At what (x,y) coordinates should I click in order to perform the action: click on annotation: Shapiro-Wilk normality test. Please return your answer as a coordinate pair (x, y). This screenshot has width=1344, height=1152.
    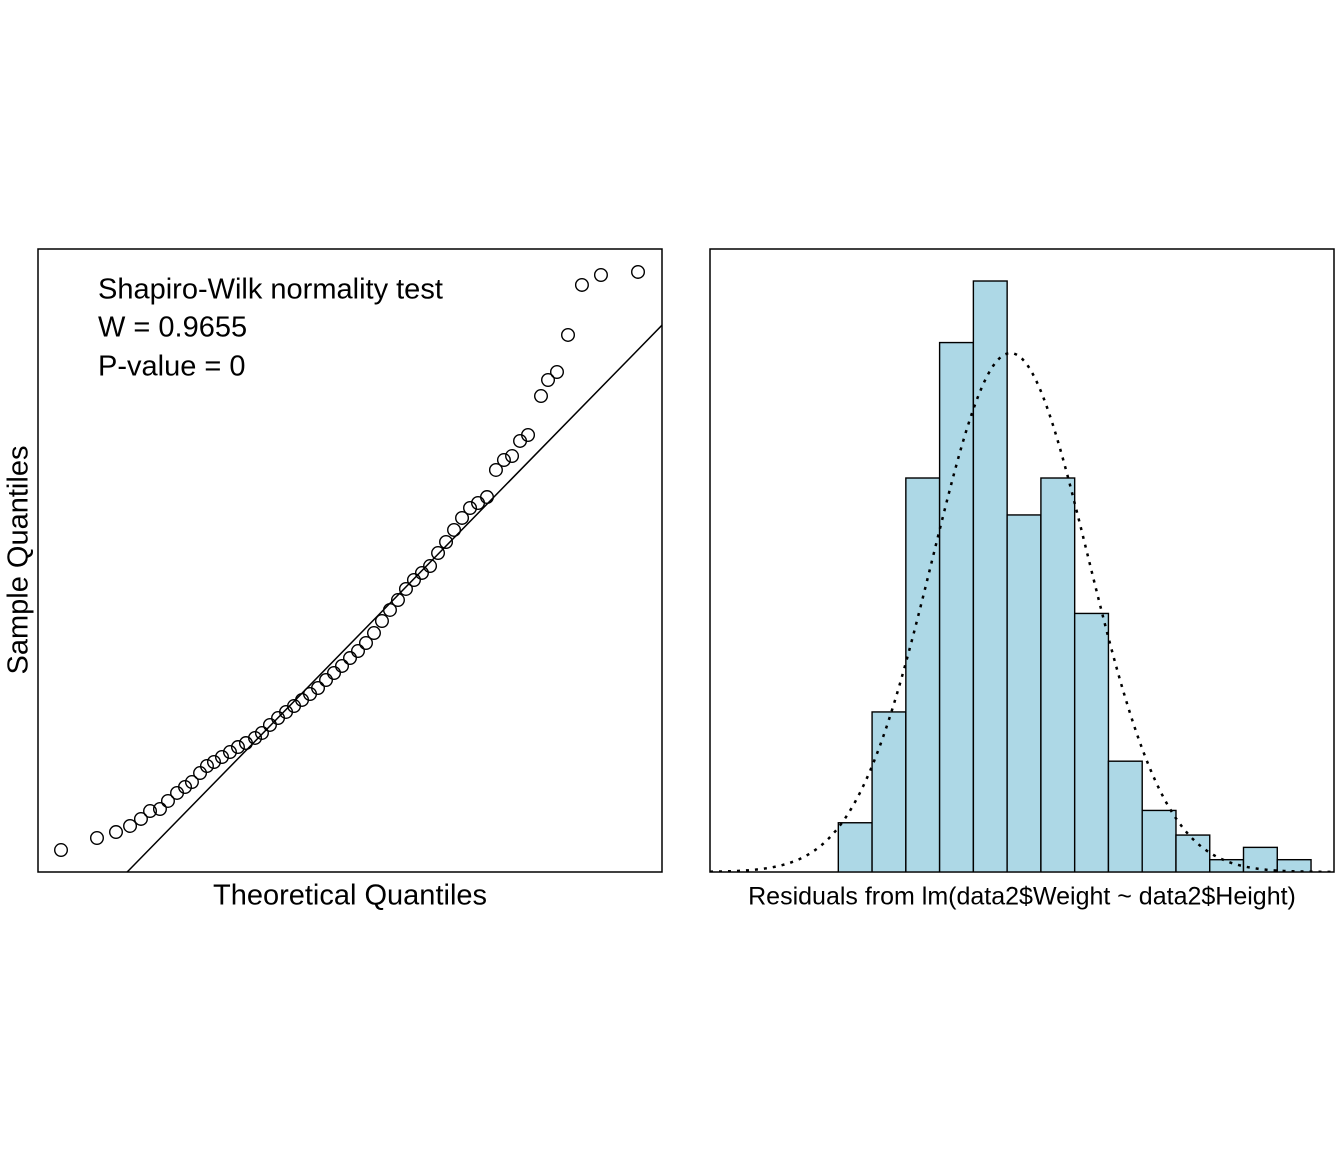
    Looking at the image, I should click on (270, 290).